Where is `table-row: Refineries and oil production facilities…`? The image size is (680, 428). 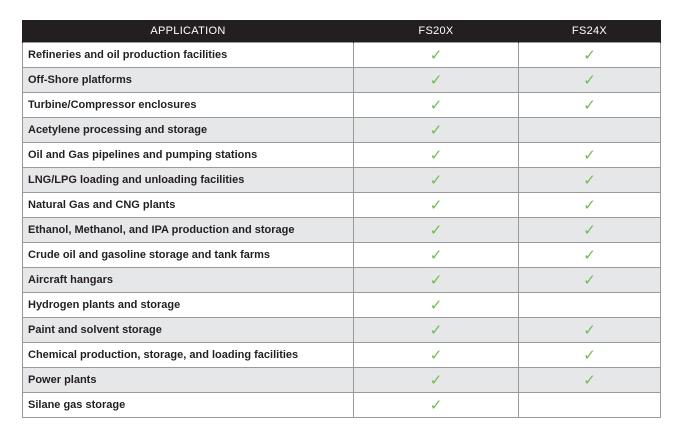 table-row: Refineries and oil production facilities… is located at coordinates (341, 55).